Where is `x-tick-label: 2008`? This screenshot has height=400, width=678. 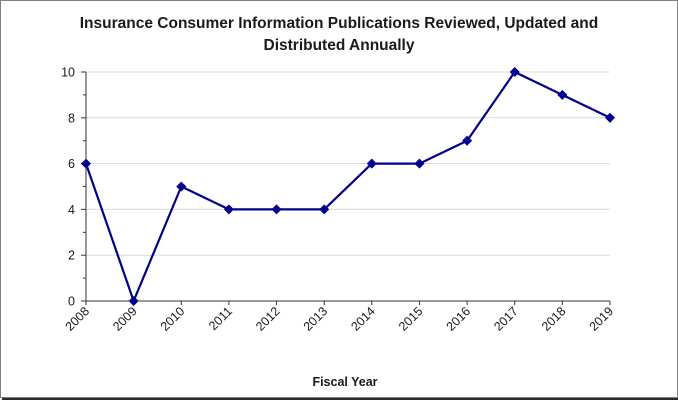 x-tick-label: 2008 is located at coordinates (78, 319).